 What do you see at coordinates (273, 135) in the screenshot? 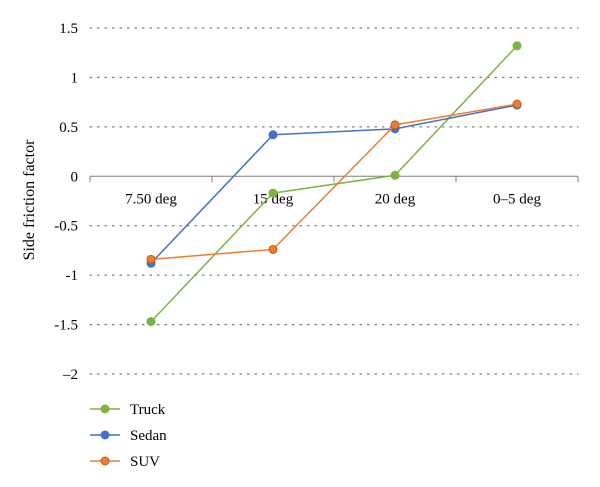
I see `data-point-sedan` at bounding box center [273, 135].